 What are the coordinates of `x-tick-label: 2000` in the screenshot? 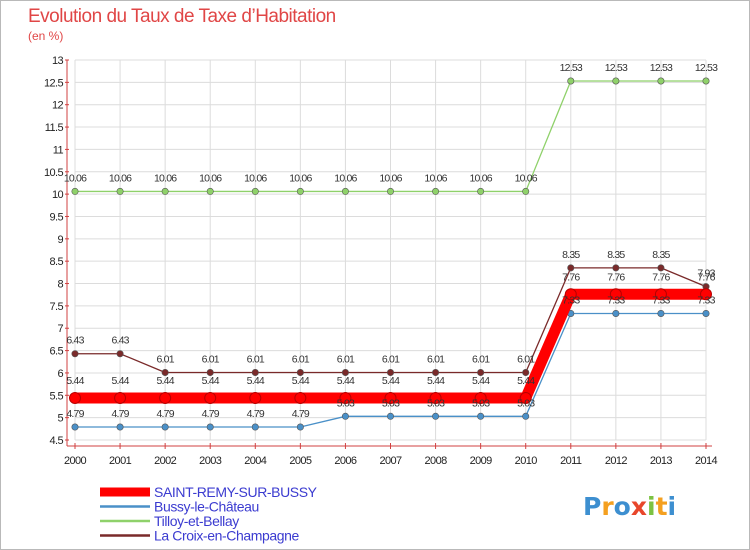 It's located at (75, 461).